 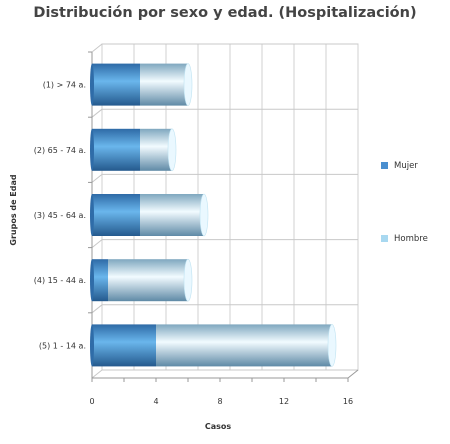 I want to click on x-tick-label: 0, so click(x=91, y=401).